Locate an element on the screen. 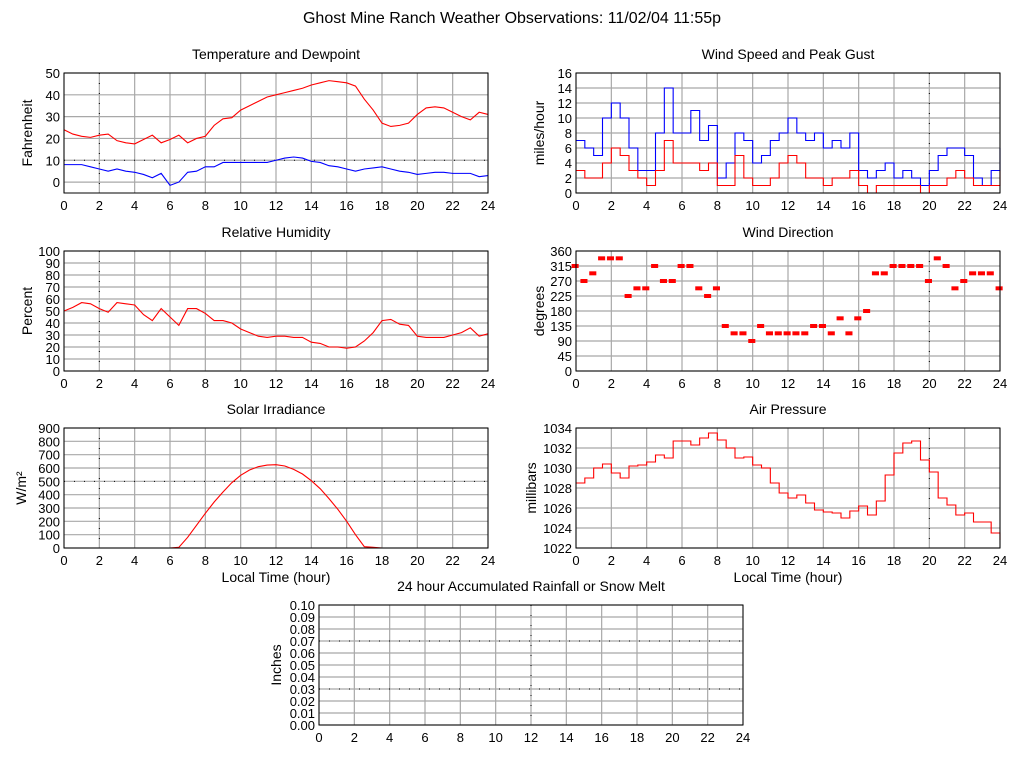 The width and height of the screenshot is (1024, 768). y-tick-label: 0.05 is located at coordinates (302, 665).